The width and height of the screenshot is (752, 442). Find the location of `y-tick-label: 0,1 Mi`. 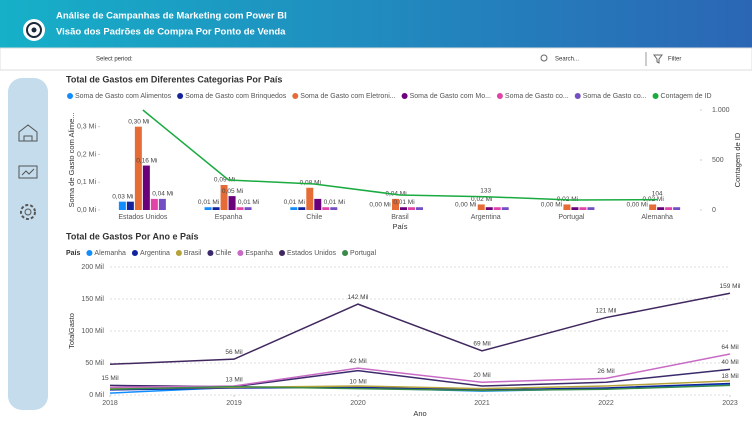

y-tick-label: 0,1 Mi is located at coordinates (87, 182).